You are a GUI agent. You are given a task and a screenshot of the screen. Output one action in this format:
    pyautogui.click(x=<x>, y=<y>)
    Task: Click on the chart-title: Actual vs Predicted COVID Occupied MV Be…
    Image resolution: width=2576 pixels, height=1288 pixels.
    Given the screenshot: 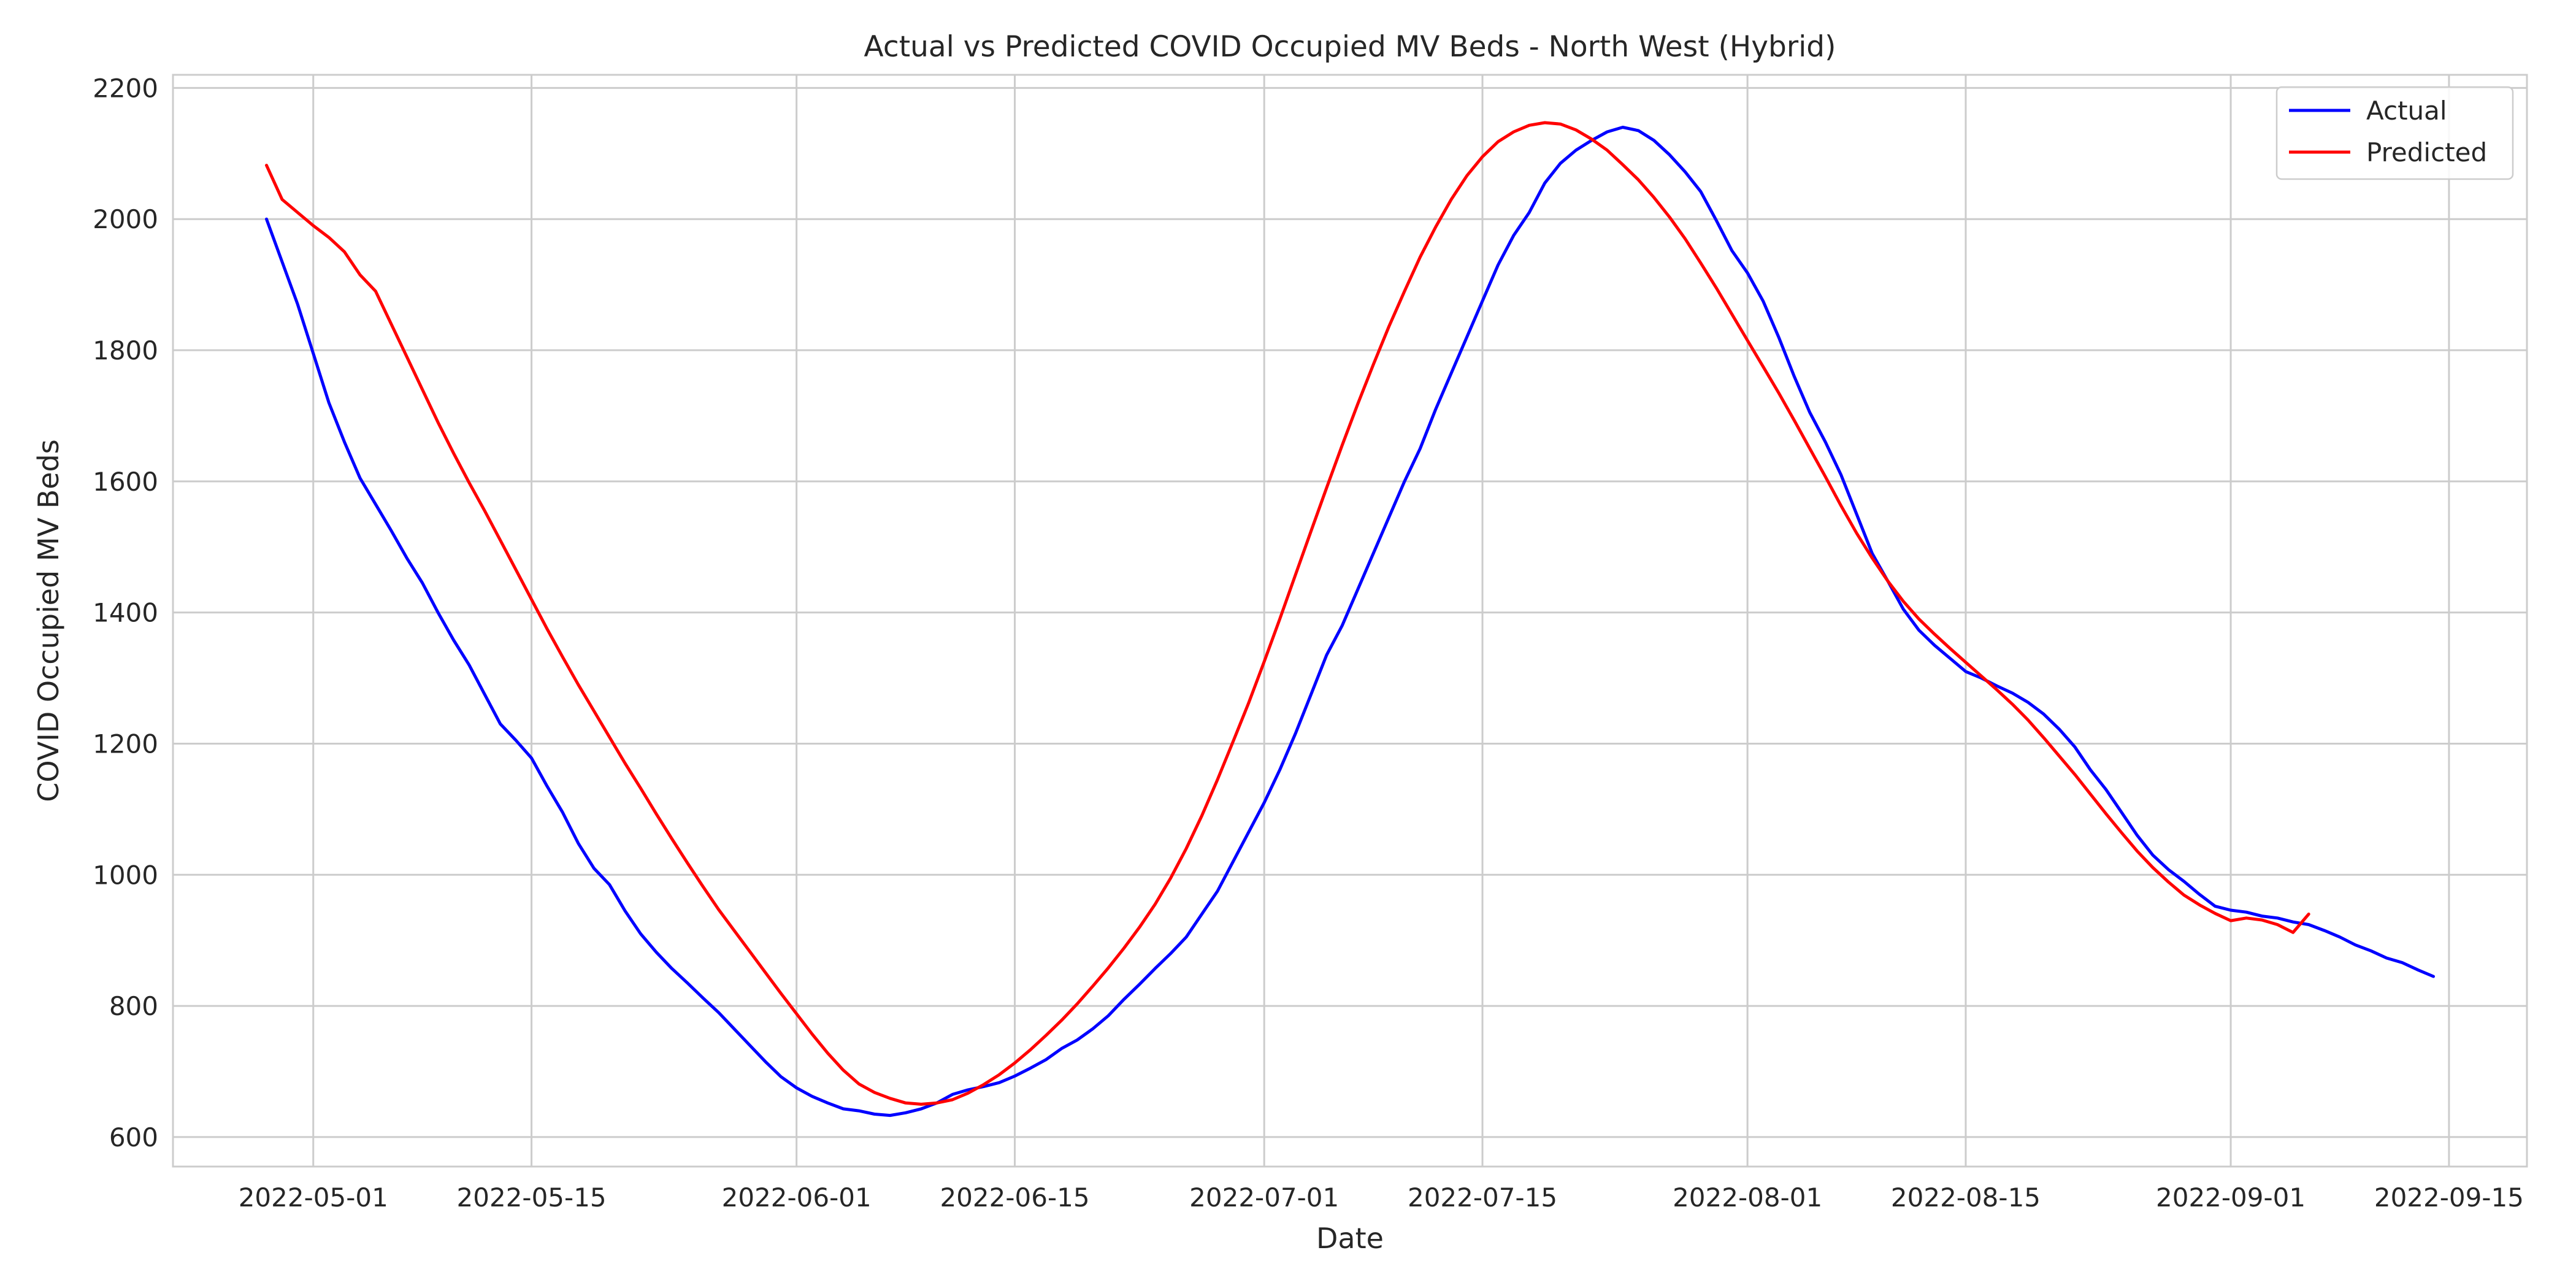 What is the action you would take?
    pyautogui.click(x=1350, y=47)
    